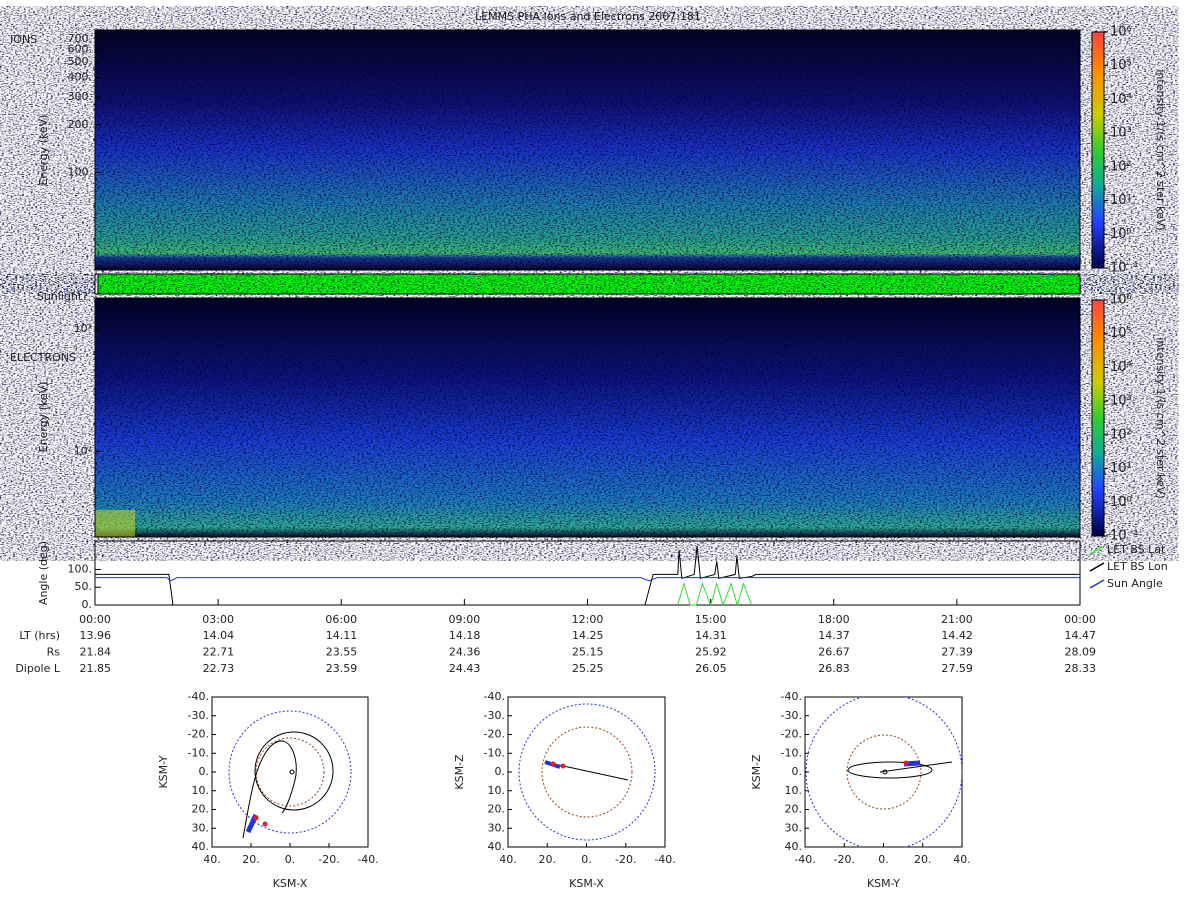 This screenshot has height=900, width=1200. Describe the element at coordinates (43, 150) in the screenshot. I see `y-label: Energy (keV)` at that location.